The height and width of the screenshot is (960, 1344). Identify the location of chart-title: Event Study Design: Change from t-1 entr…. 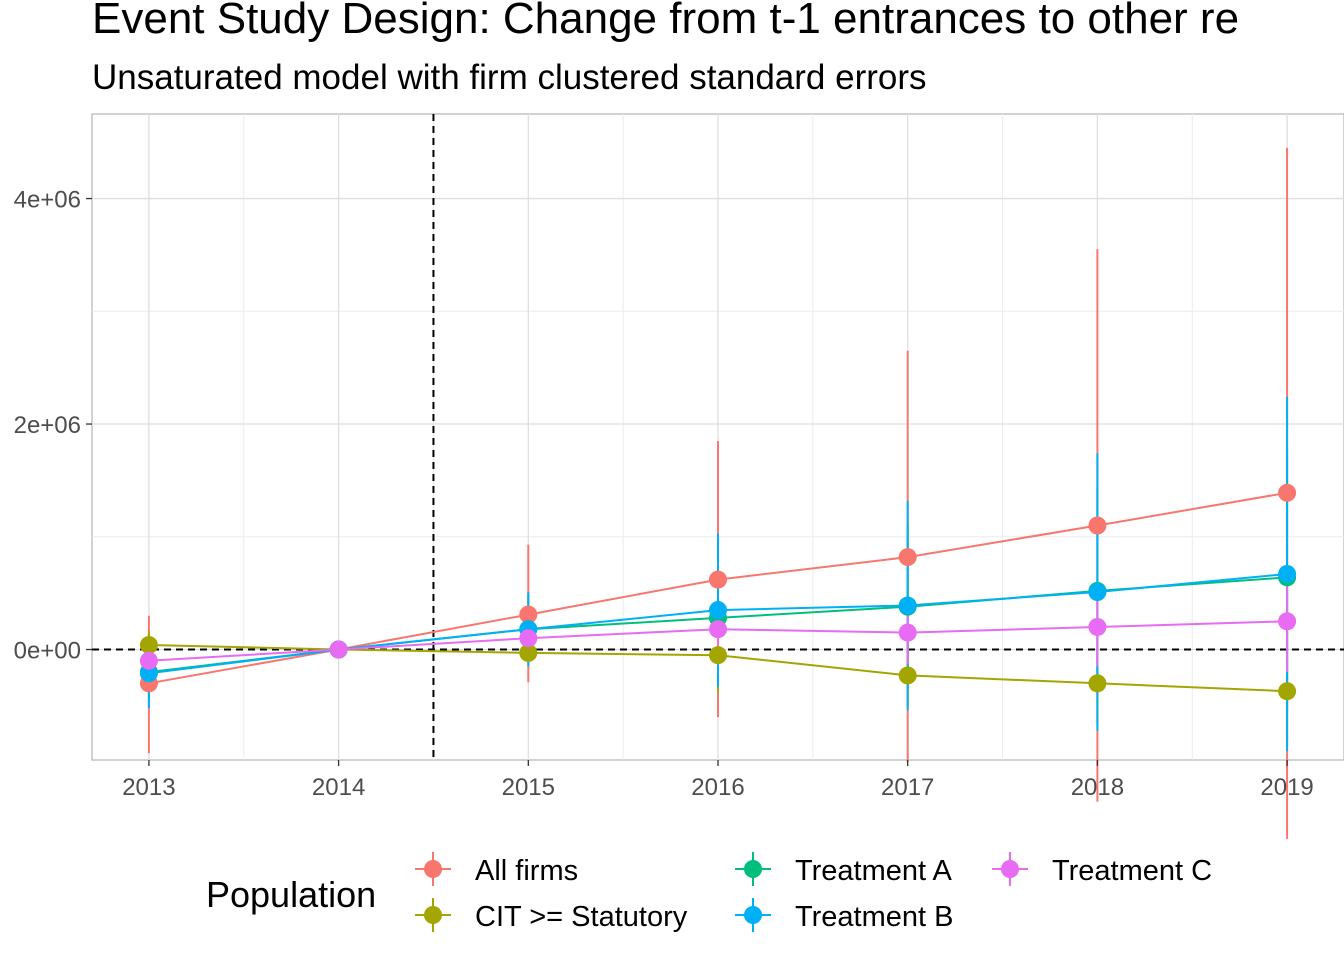
(666, 21).